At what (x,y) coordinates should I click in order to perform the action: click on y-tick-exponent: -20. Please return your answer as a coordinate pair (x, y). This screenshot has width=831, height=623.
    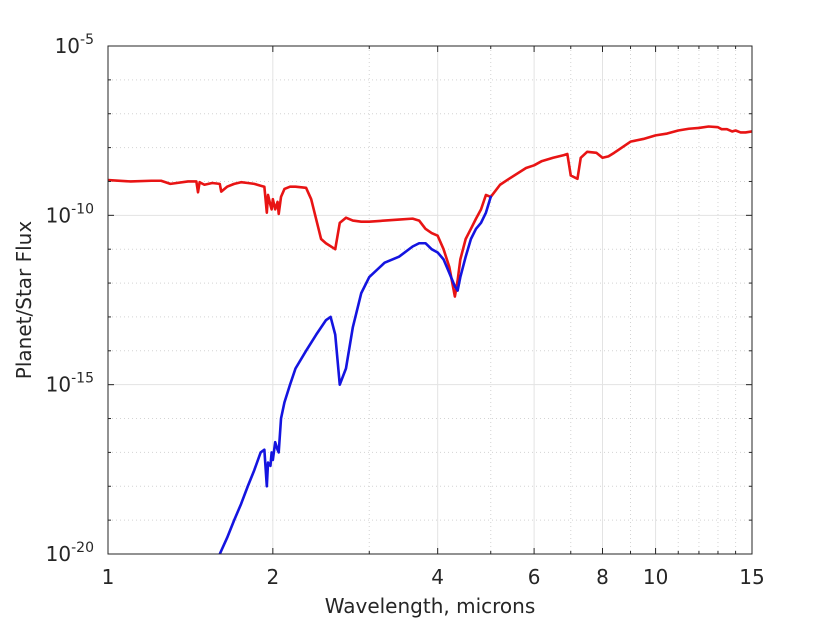
    Looking at the image, I should click on (82, 548).